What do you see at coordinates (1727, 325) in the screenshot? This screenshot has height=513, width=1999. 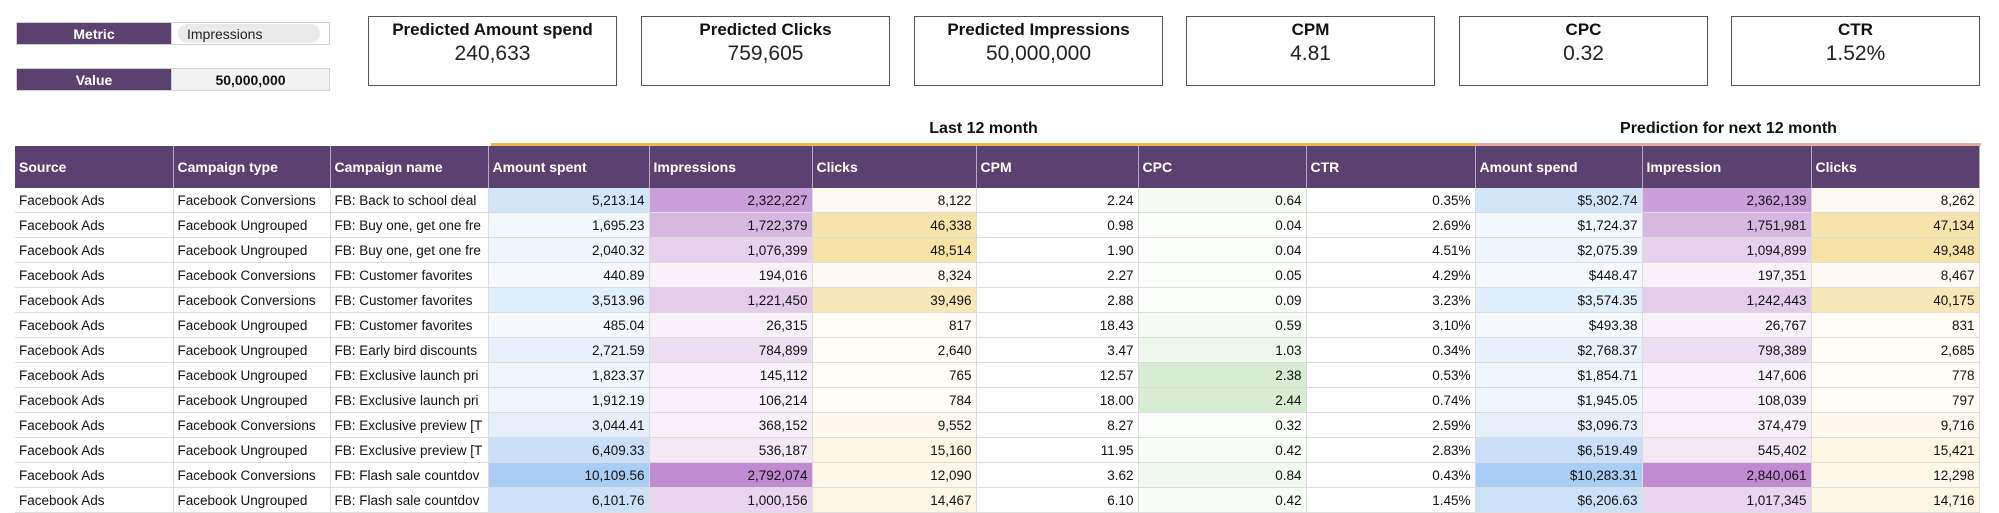 I see `table-cell: 26,767` at bounding box center [1727, 325].